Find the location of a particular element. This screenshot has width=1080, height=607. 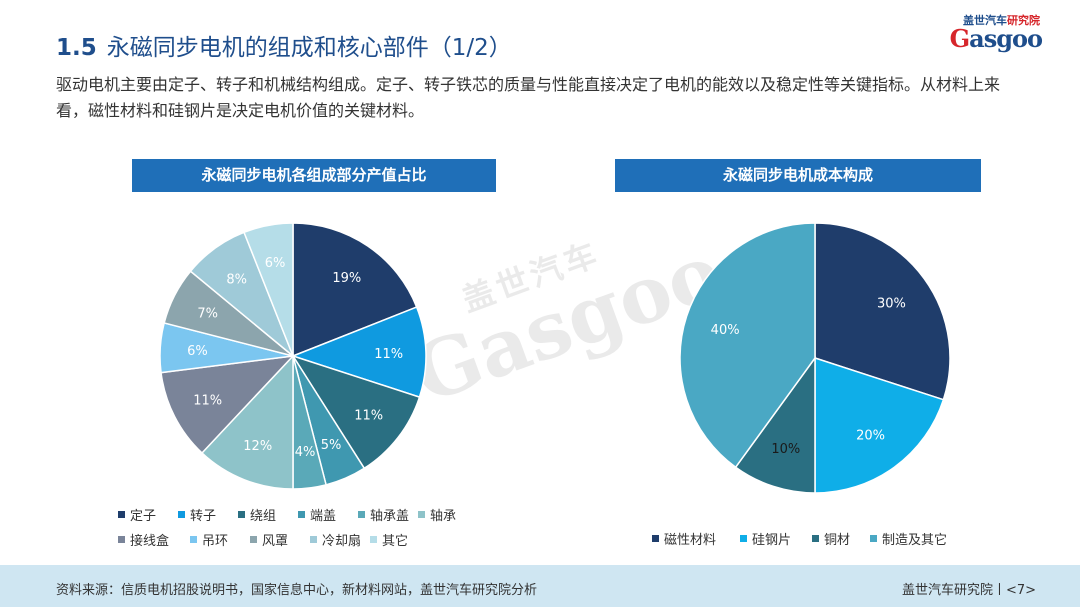

legend-item-0-1: 转子 is located at coordinates (197, 514).